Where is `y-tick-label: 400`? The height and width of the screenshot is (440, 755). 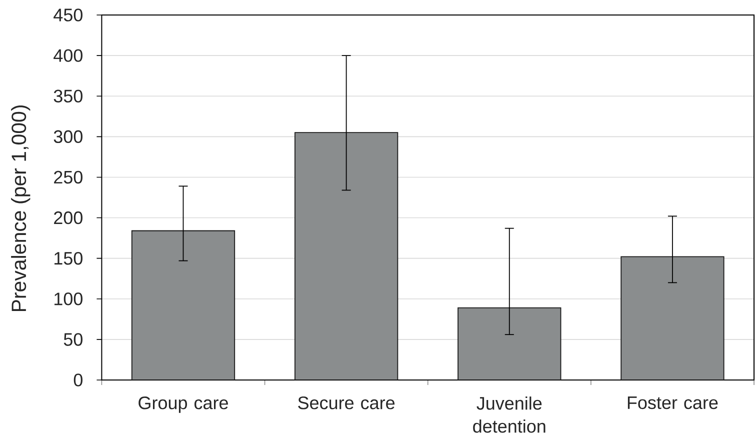 y-tick-label: 400 is located at coordinates (68, 55).